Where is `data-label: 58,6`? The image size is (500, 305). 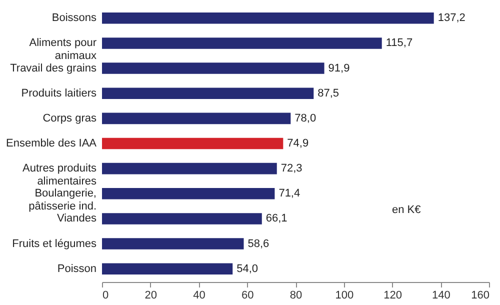 data-label: 58,6 is located at coordinates (259, 244).